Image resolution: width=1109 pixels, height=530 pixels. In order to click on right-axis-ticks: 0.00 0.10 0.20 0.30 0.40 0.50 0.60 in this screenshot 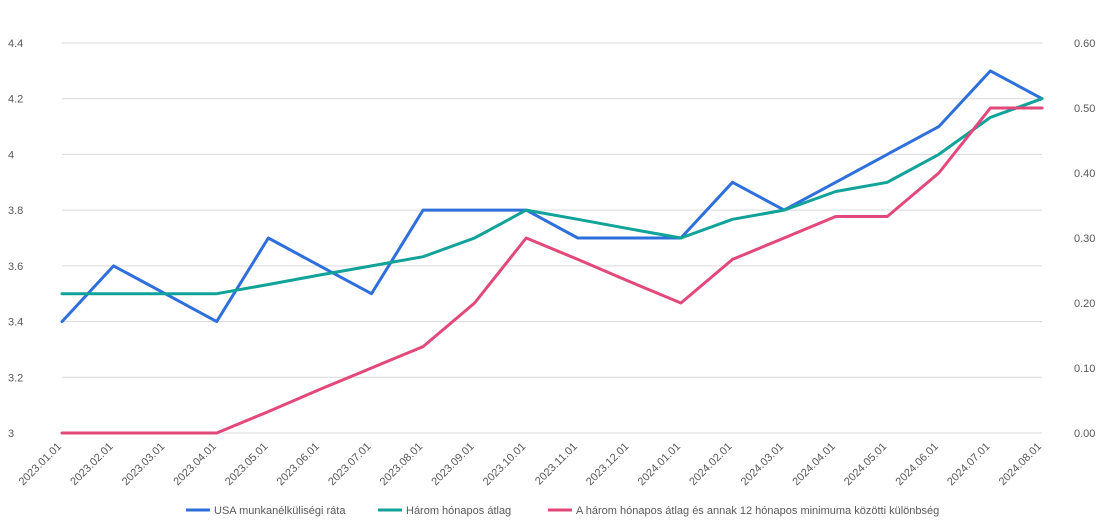, I will do `click(1084, 239)`.